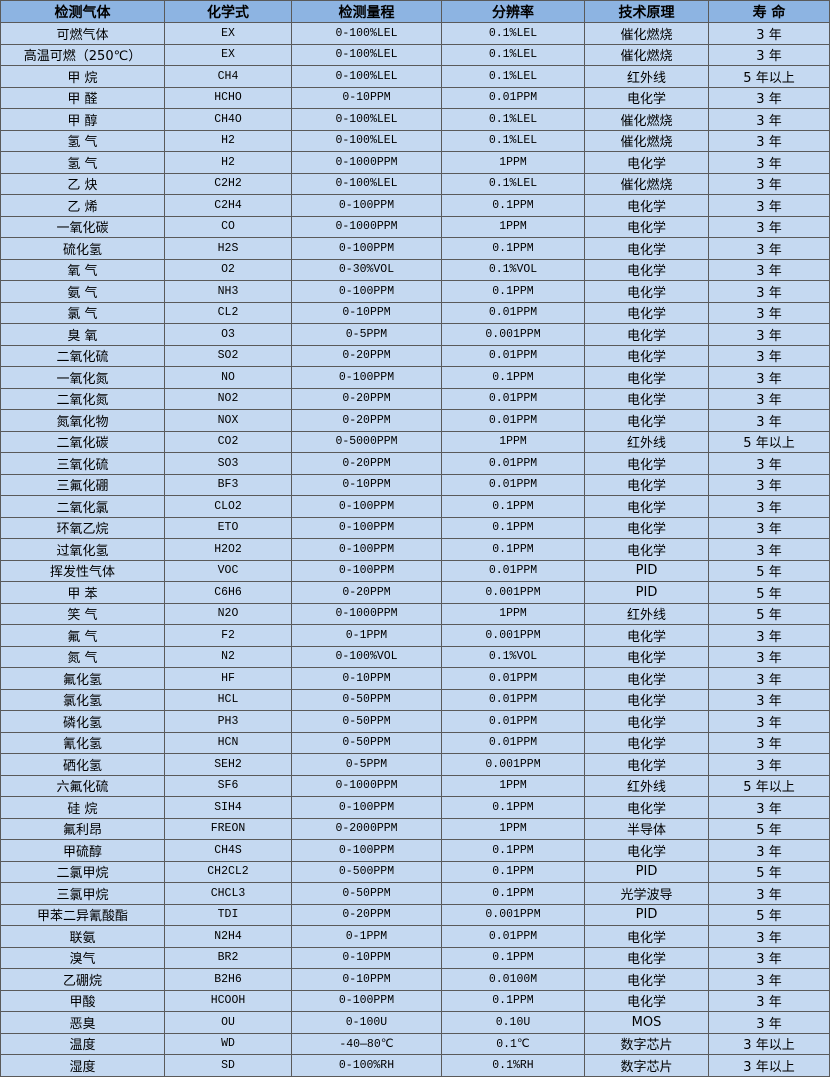  I want to click on cell-detection-range: 0-30%VOL, so click(366, 269).